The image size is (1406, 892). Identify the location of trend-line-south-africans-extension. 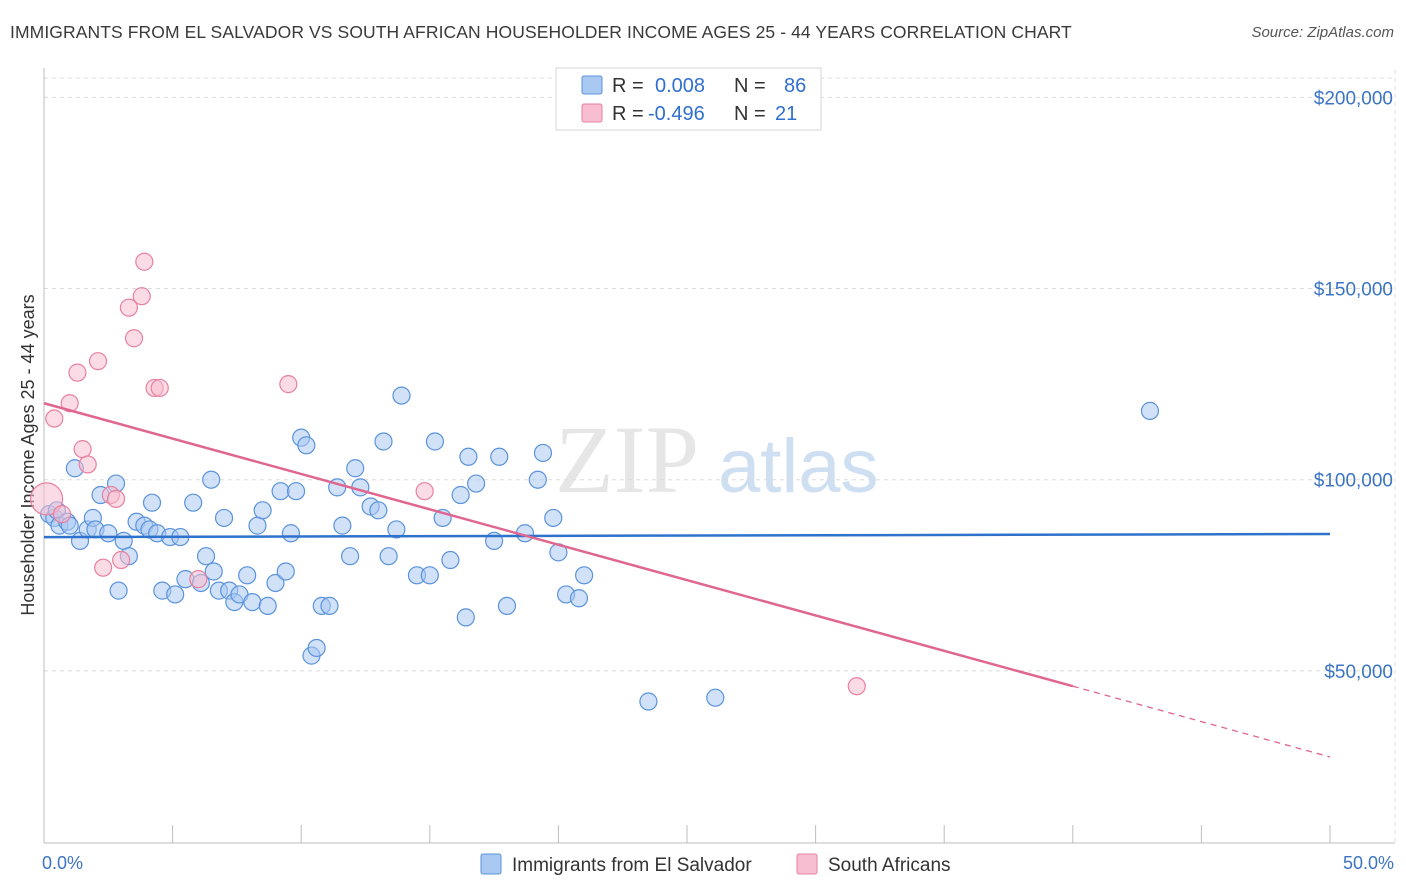
(1201, 721).